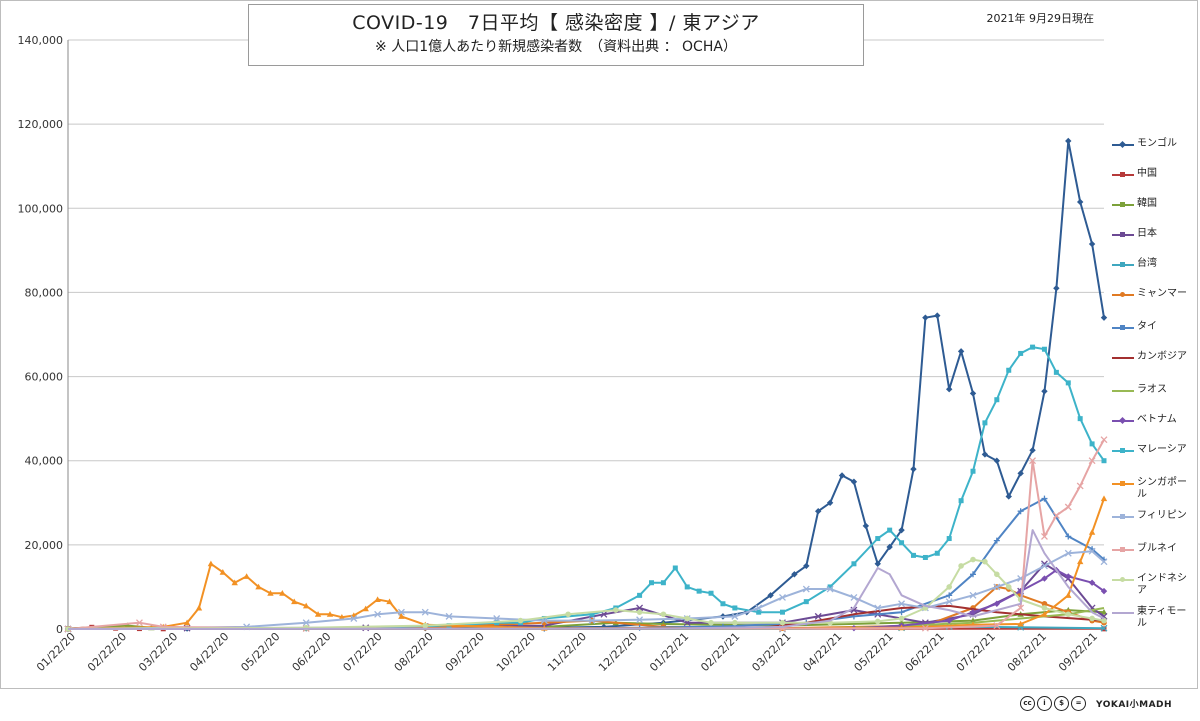 This screenshot has width=1200, height=721. Describe the element at coordinates (465, 652) in the screenshot. I see `x-tick-label: 09/22/20` at that location.